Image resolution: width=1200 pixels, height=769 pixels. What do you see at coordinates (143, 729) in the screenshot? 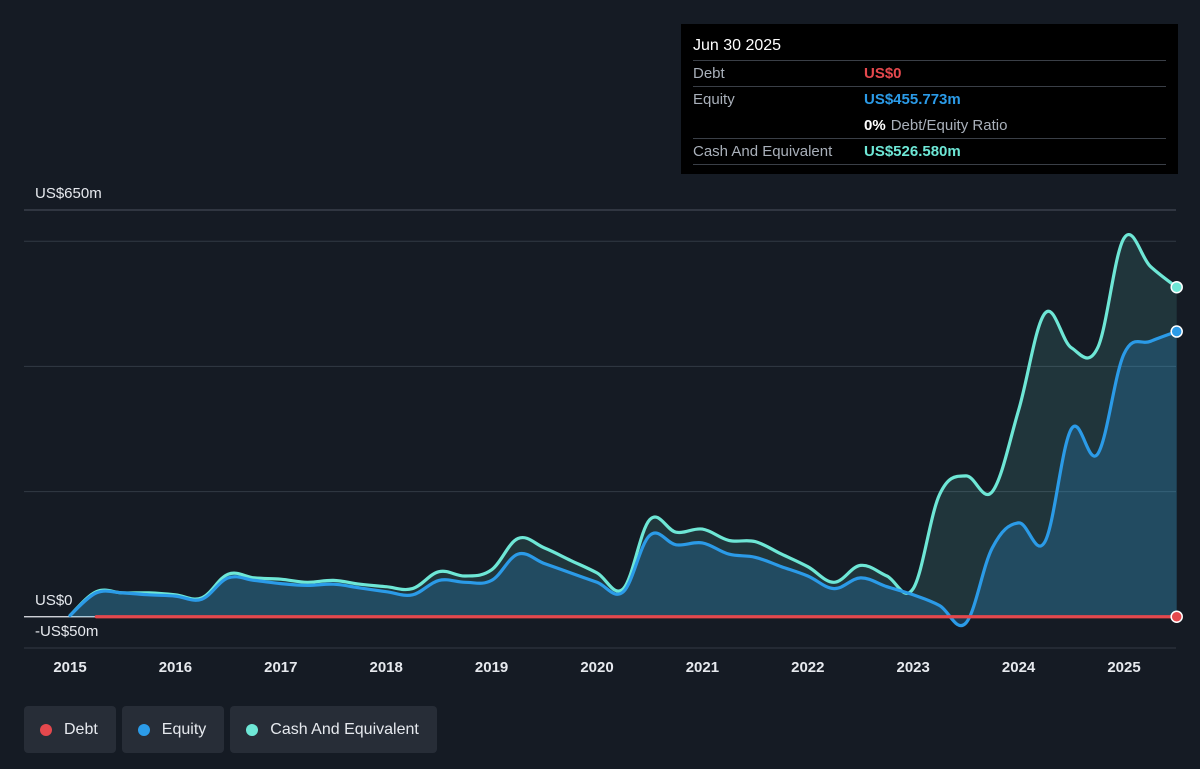
I see `legend-equity-dot-icon` at bounding box center [143, 729].